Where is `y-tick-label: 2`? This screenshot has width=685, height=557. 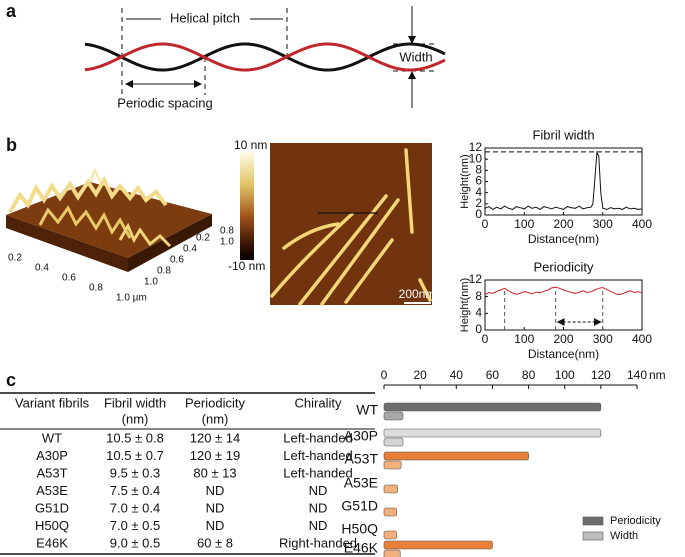 y-tick-label: 2 is located at coordinates (478, 203).